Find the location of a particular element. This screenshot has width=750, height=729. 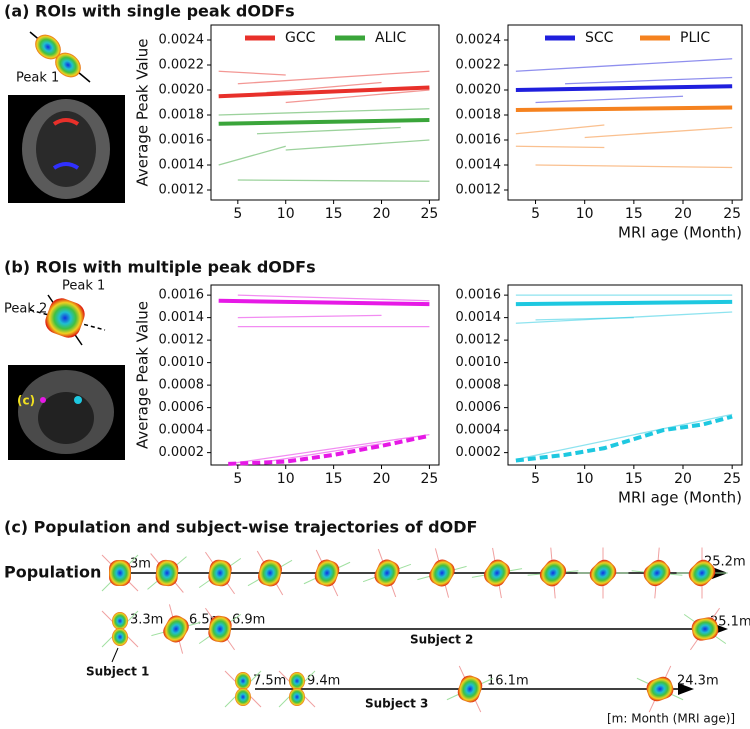

legend-label: GCC is located at coordinates (300, 38).